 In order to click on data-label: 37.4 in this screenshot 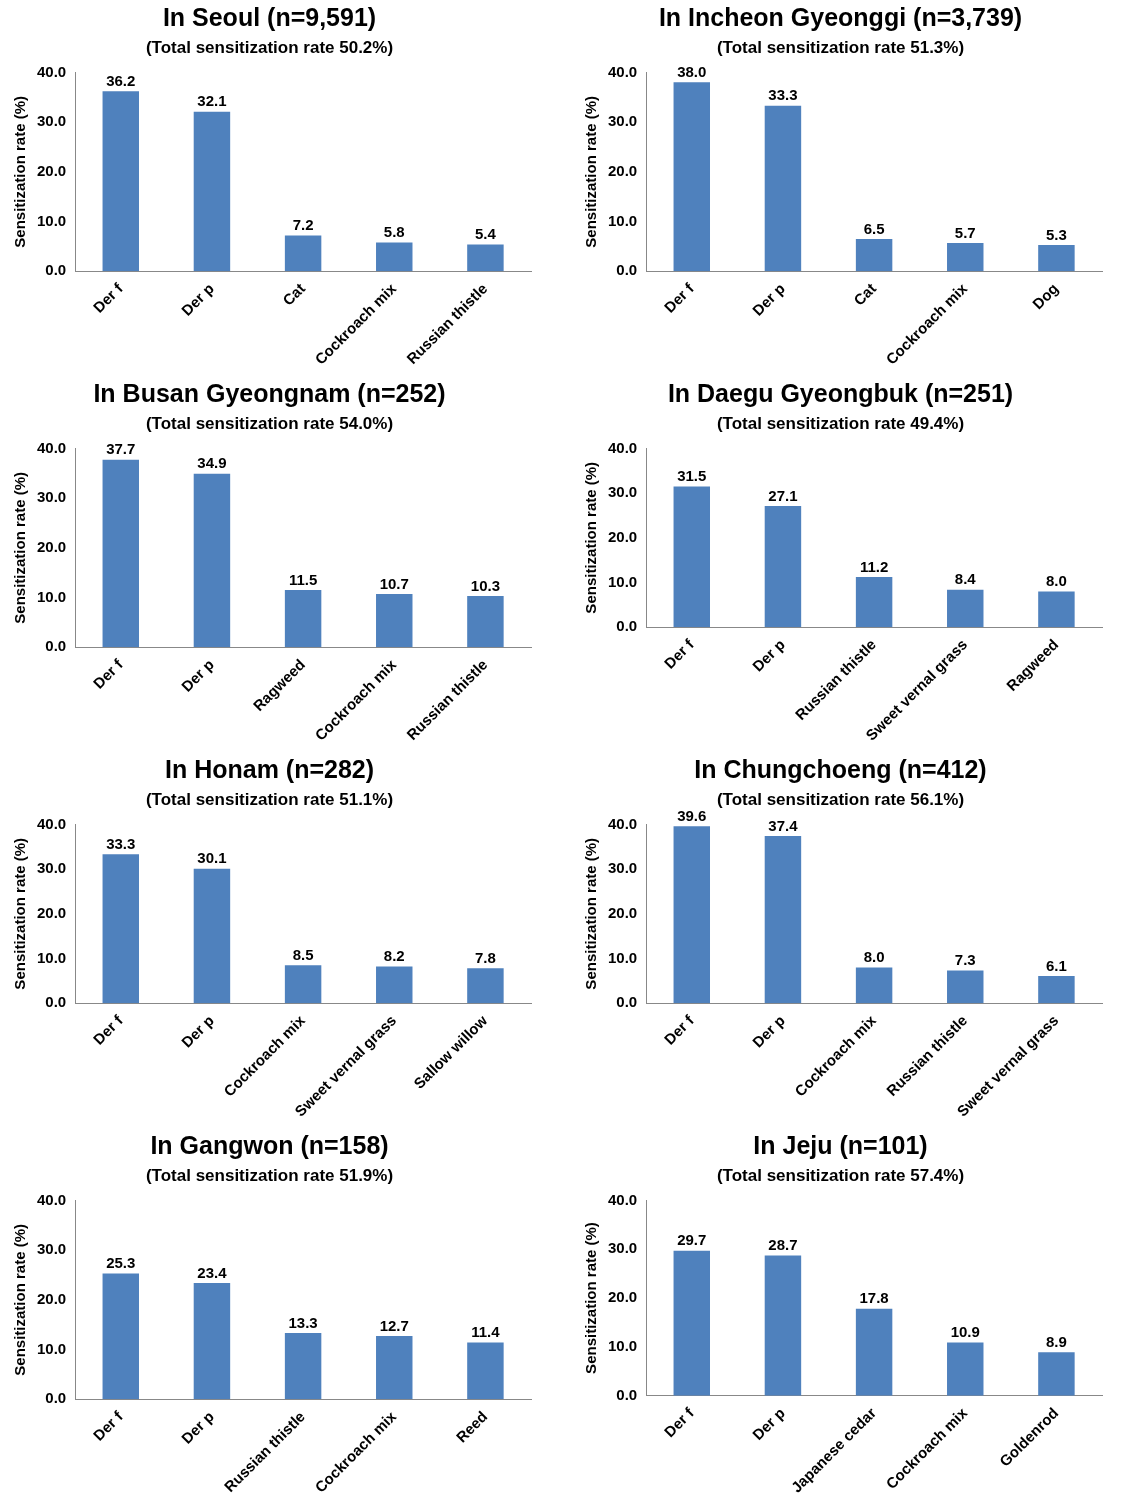, I will do `click(783, 825)`.